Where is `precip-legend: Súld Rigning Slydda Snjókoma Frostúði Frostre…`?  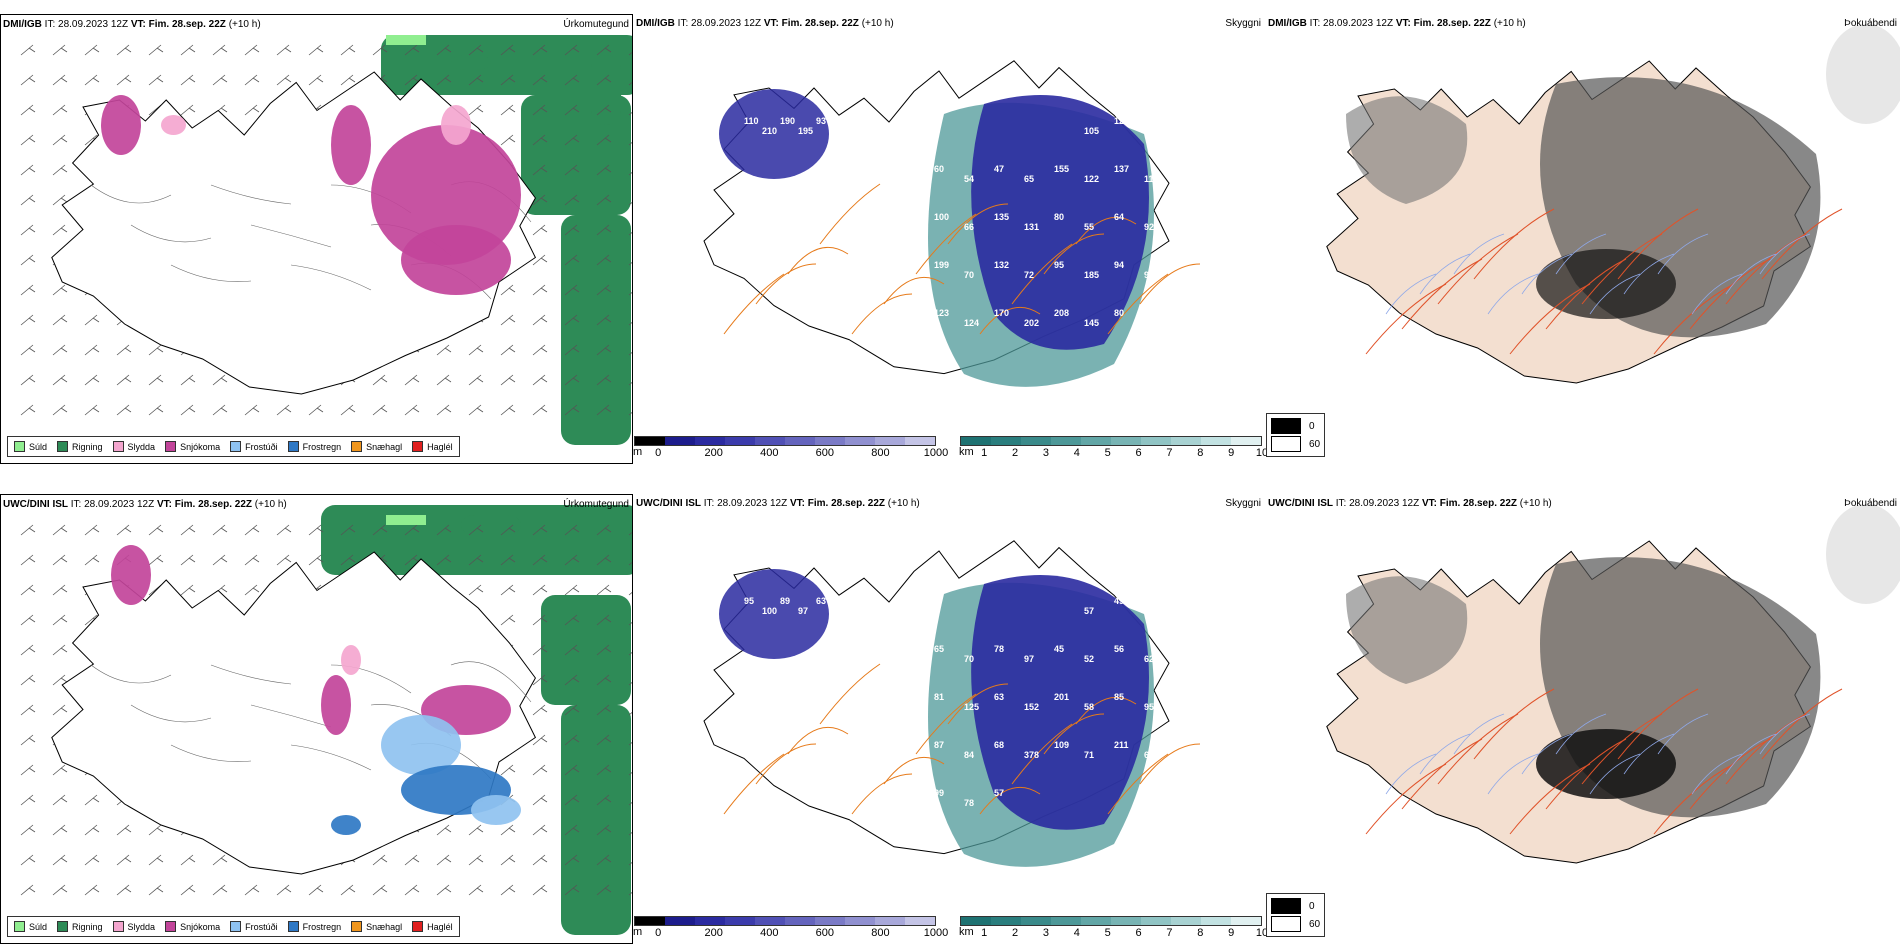
precip-legend: Súld Rigning Slydda Snjókoma Frostúði Frostre… is located at coordinates (233, 446).